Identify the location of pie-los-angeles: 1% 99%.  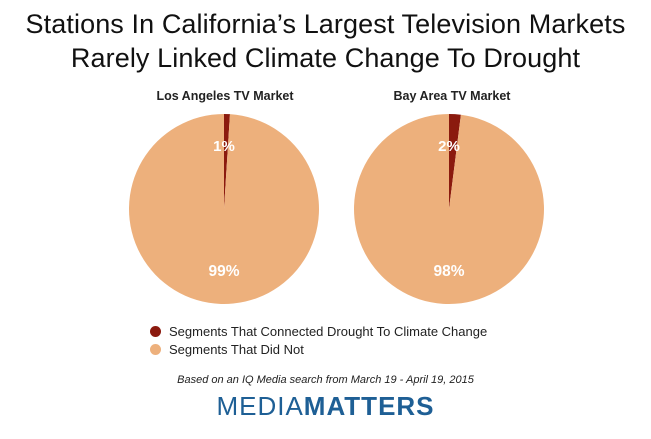
(223, 209).